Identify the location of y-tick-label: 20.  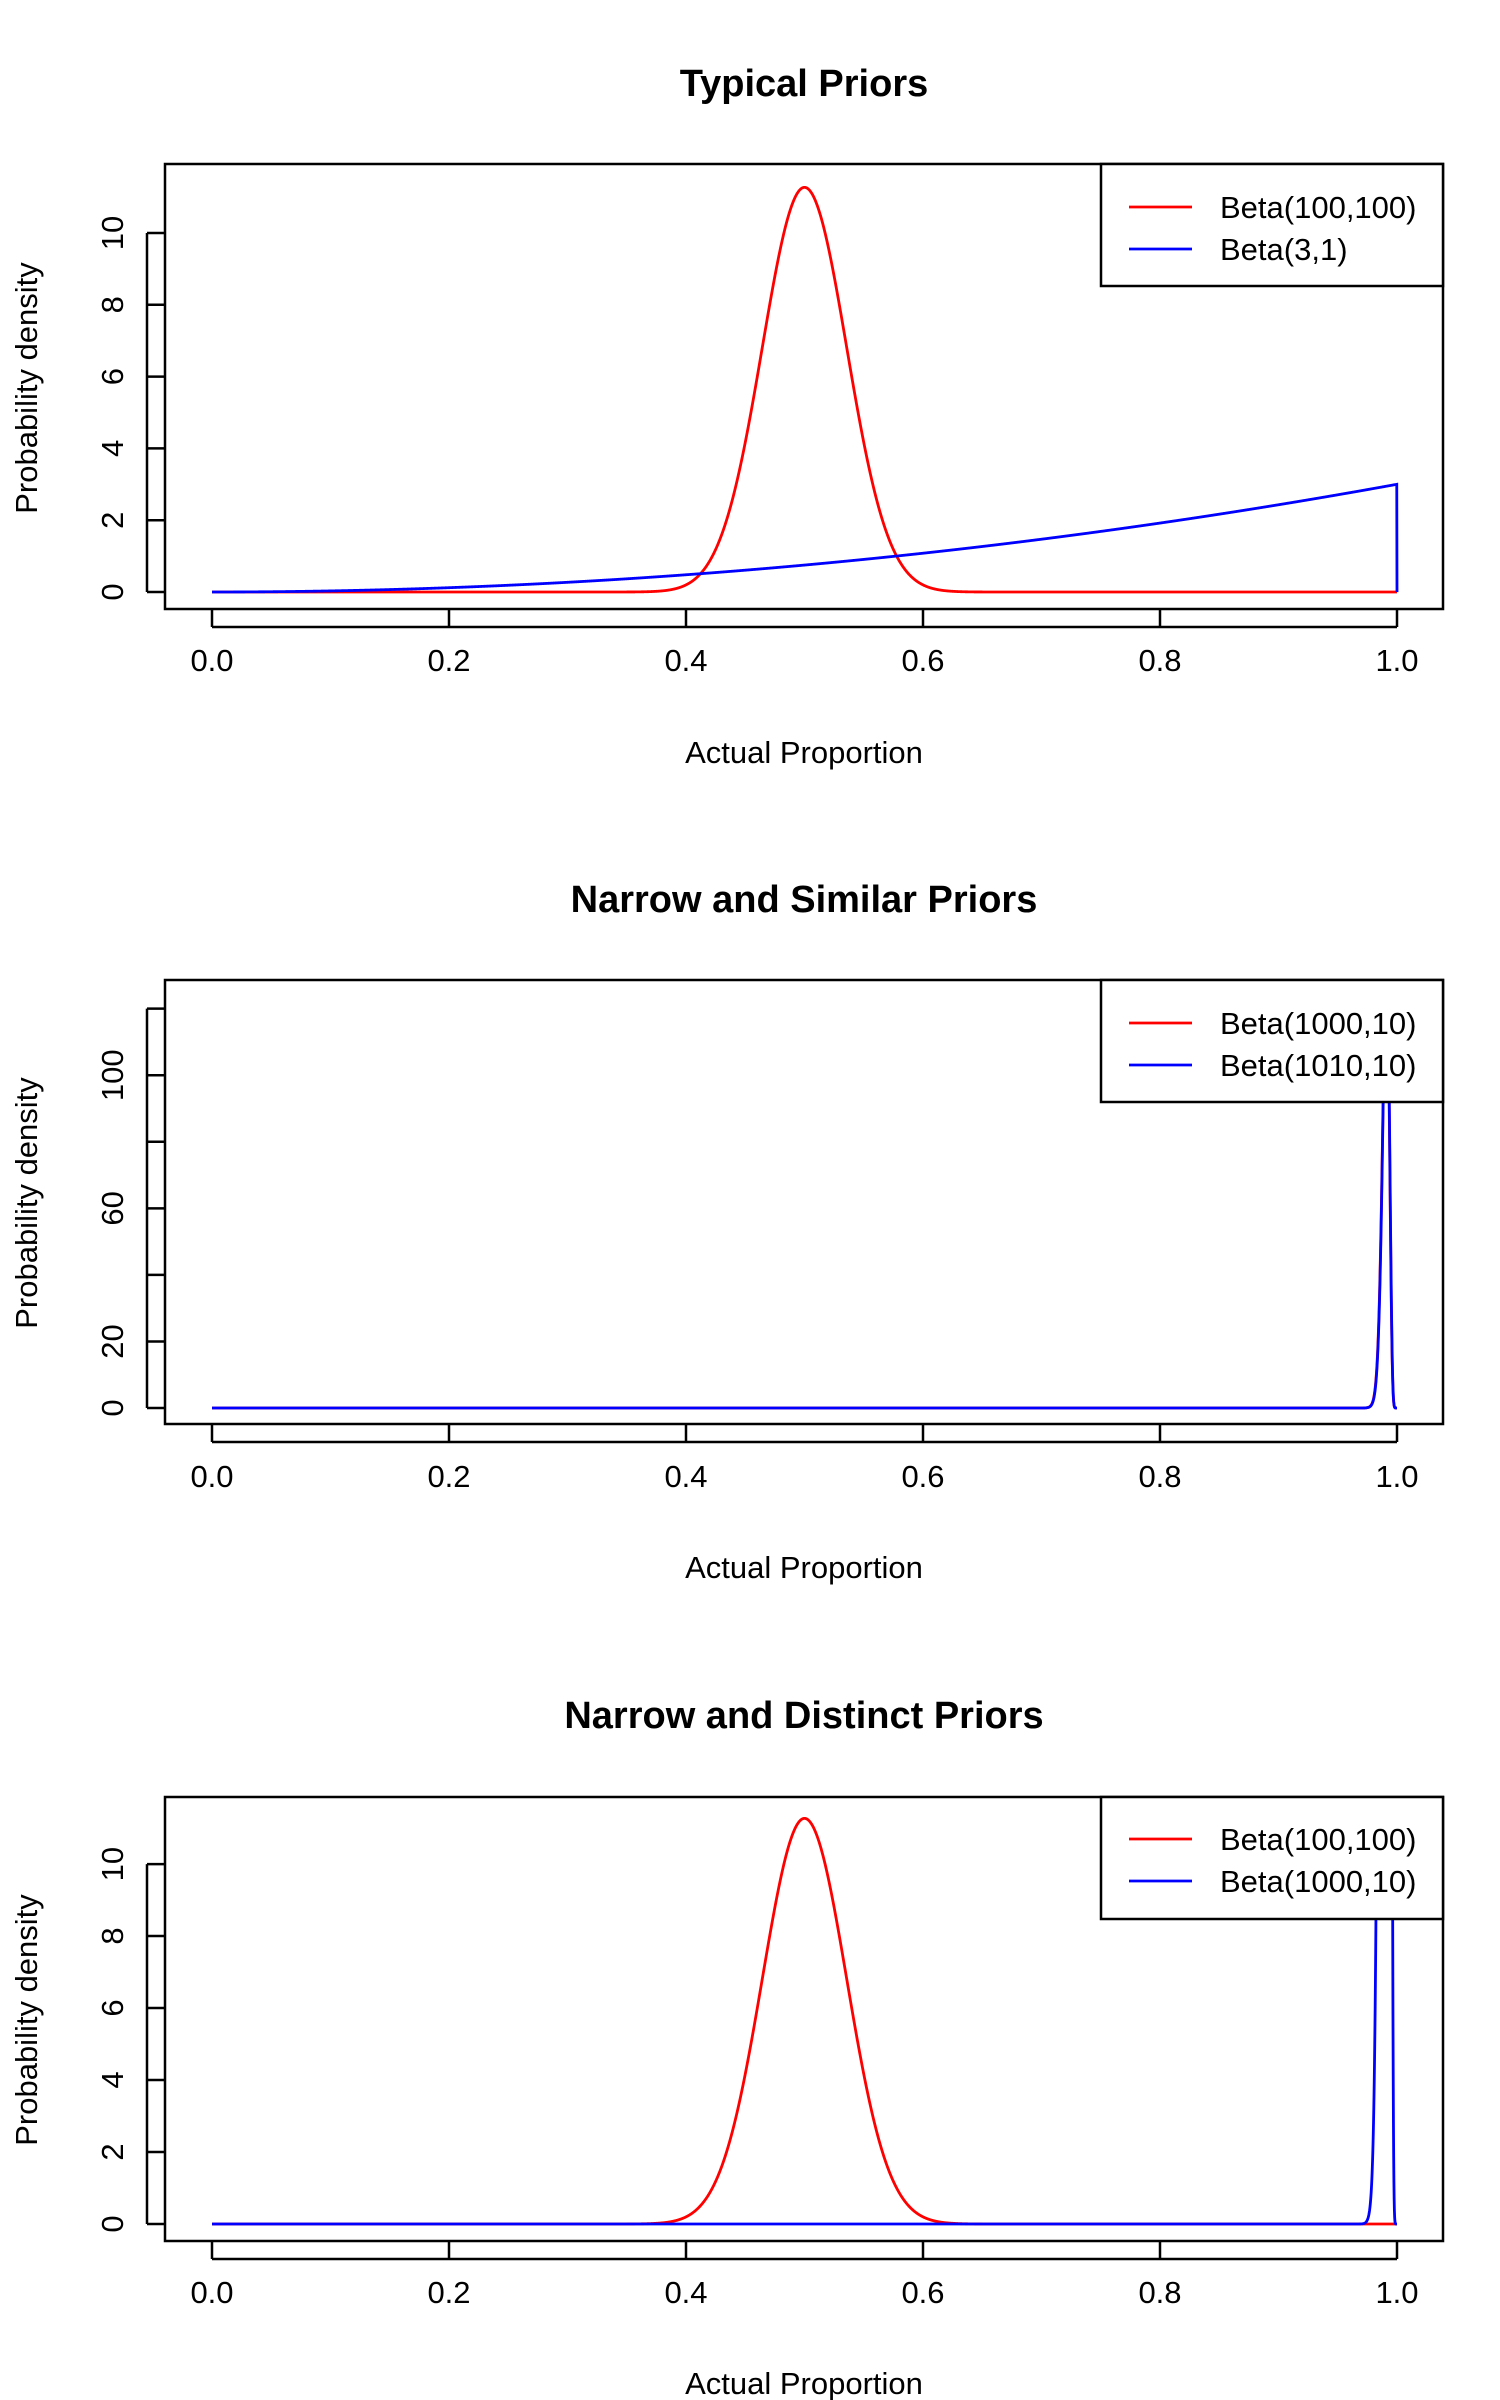
(112, 1341).